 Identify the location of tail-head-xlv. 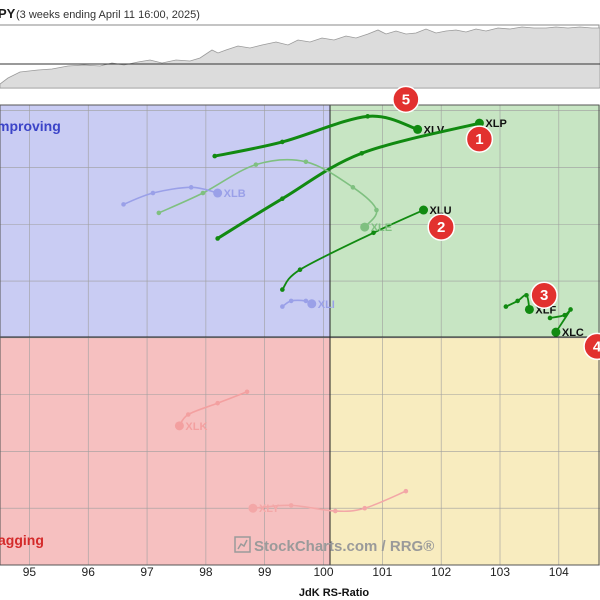
(418, 129).